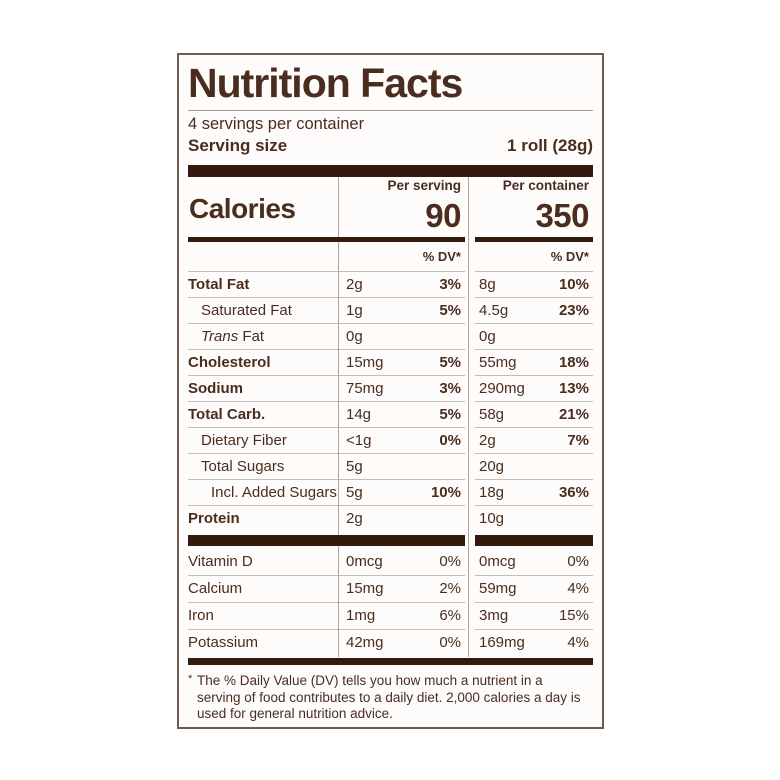 The height and width of the screenshot is (780, 780). Describe the element at coordinates (215, 388) in the screenshot. I see `nutrient-name: Sodium` at that location.